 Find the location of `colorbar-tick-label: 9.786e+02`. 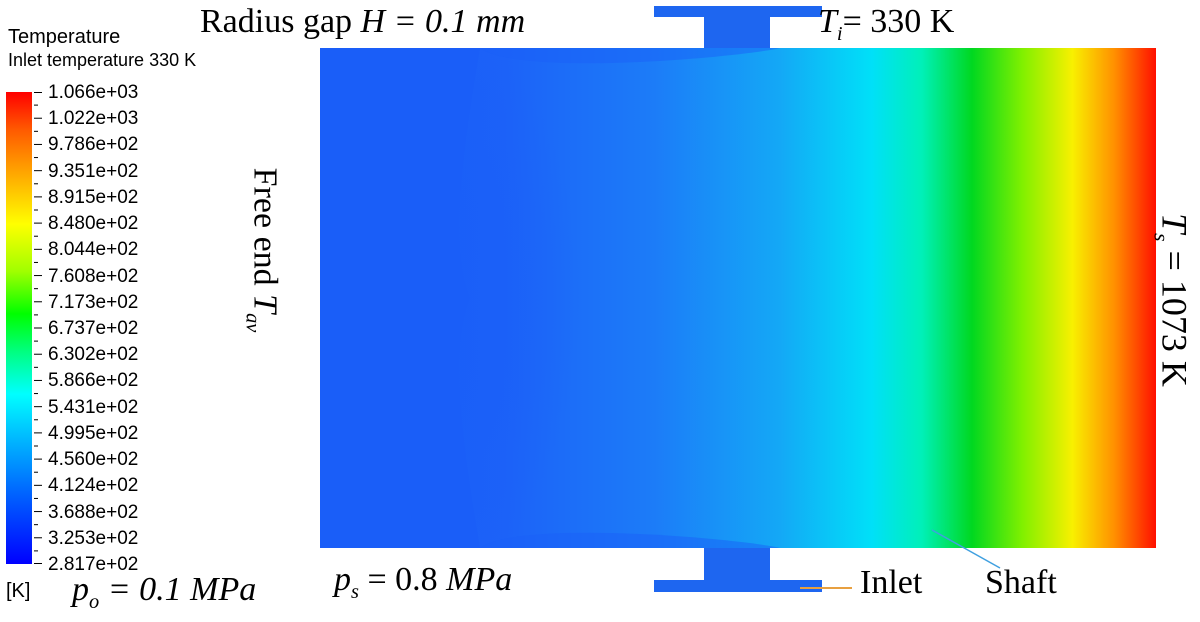

colorbar-tick-label: 9.786e+02 is located at coordinates (93, 145).